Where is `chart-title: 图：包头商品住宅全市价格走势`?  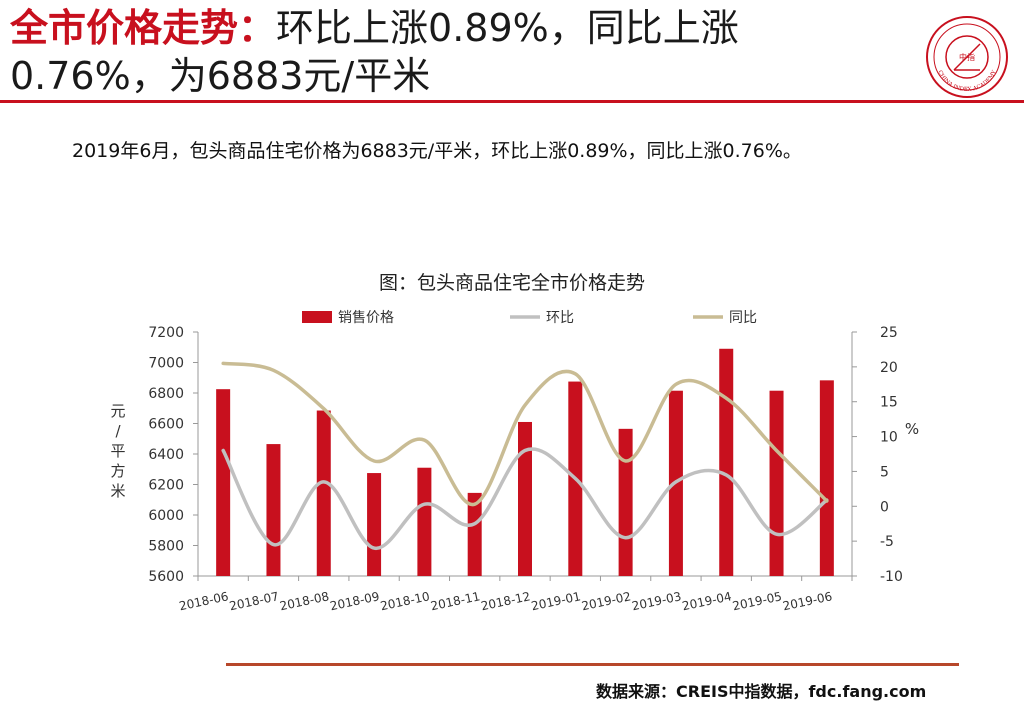 chart-title: 图：包头商品住宅全市价格走势 is located at coordinates (511, 283).